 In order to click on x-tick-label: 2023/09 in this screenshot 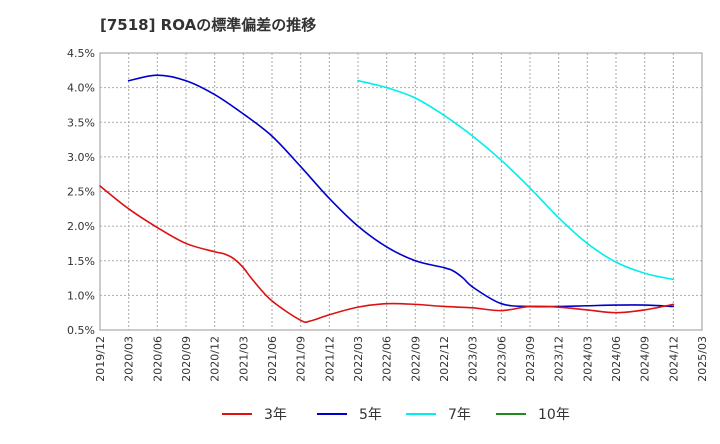, I will do `click(530, 359)`.